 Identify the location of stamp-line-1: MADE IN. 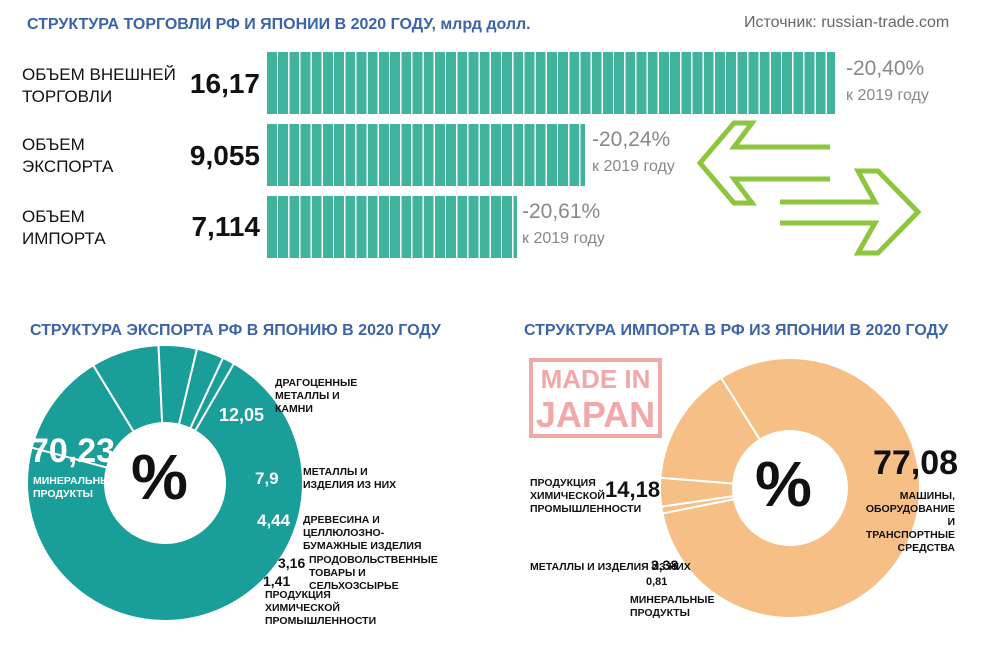
(595, 379).